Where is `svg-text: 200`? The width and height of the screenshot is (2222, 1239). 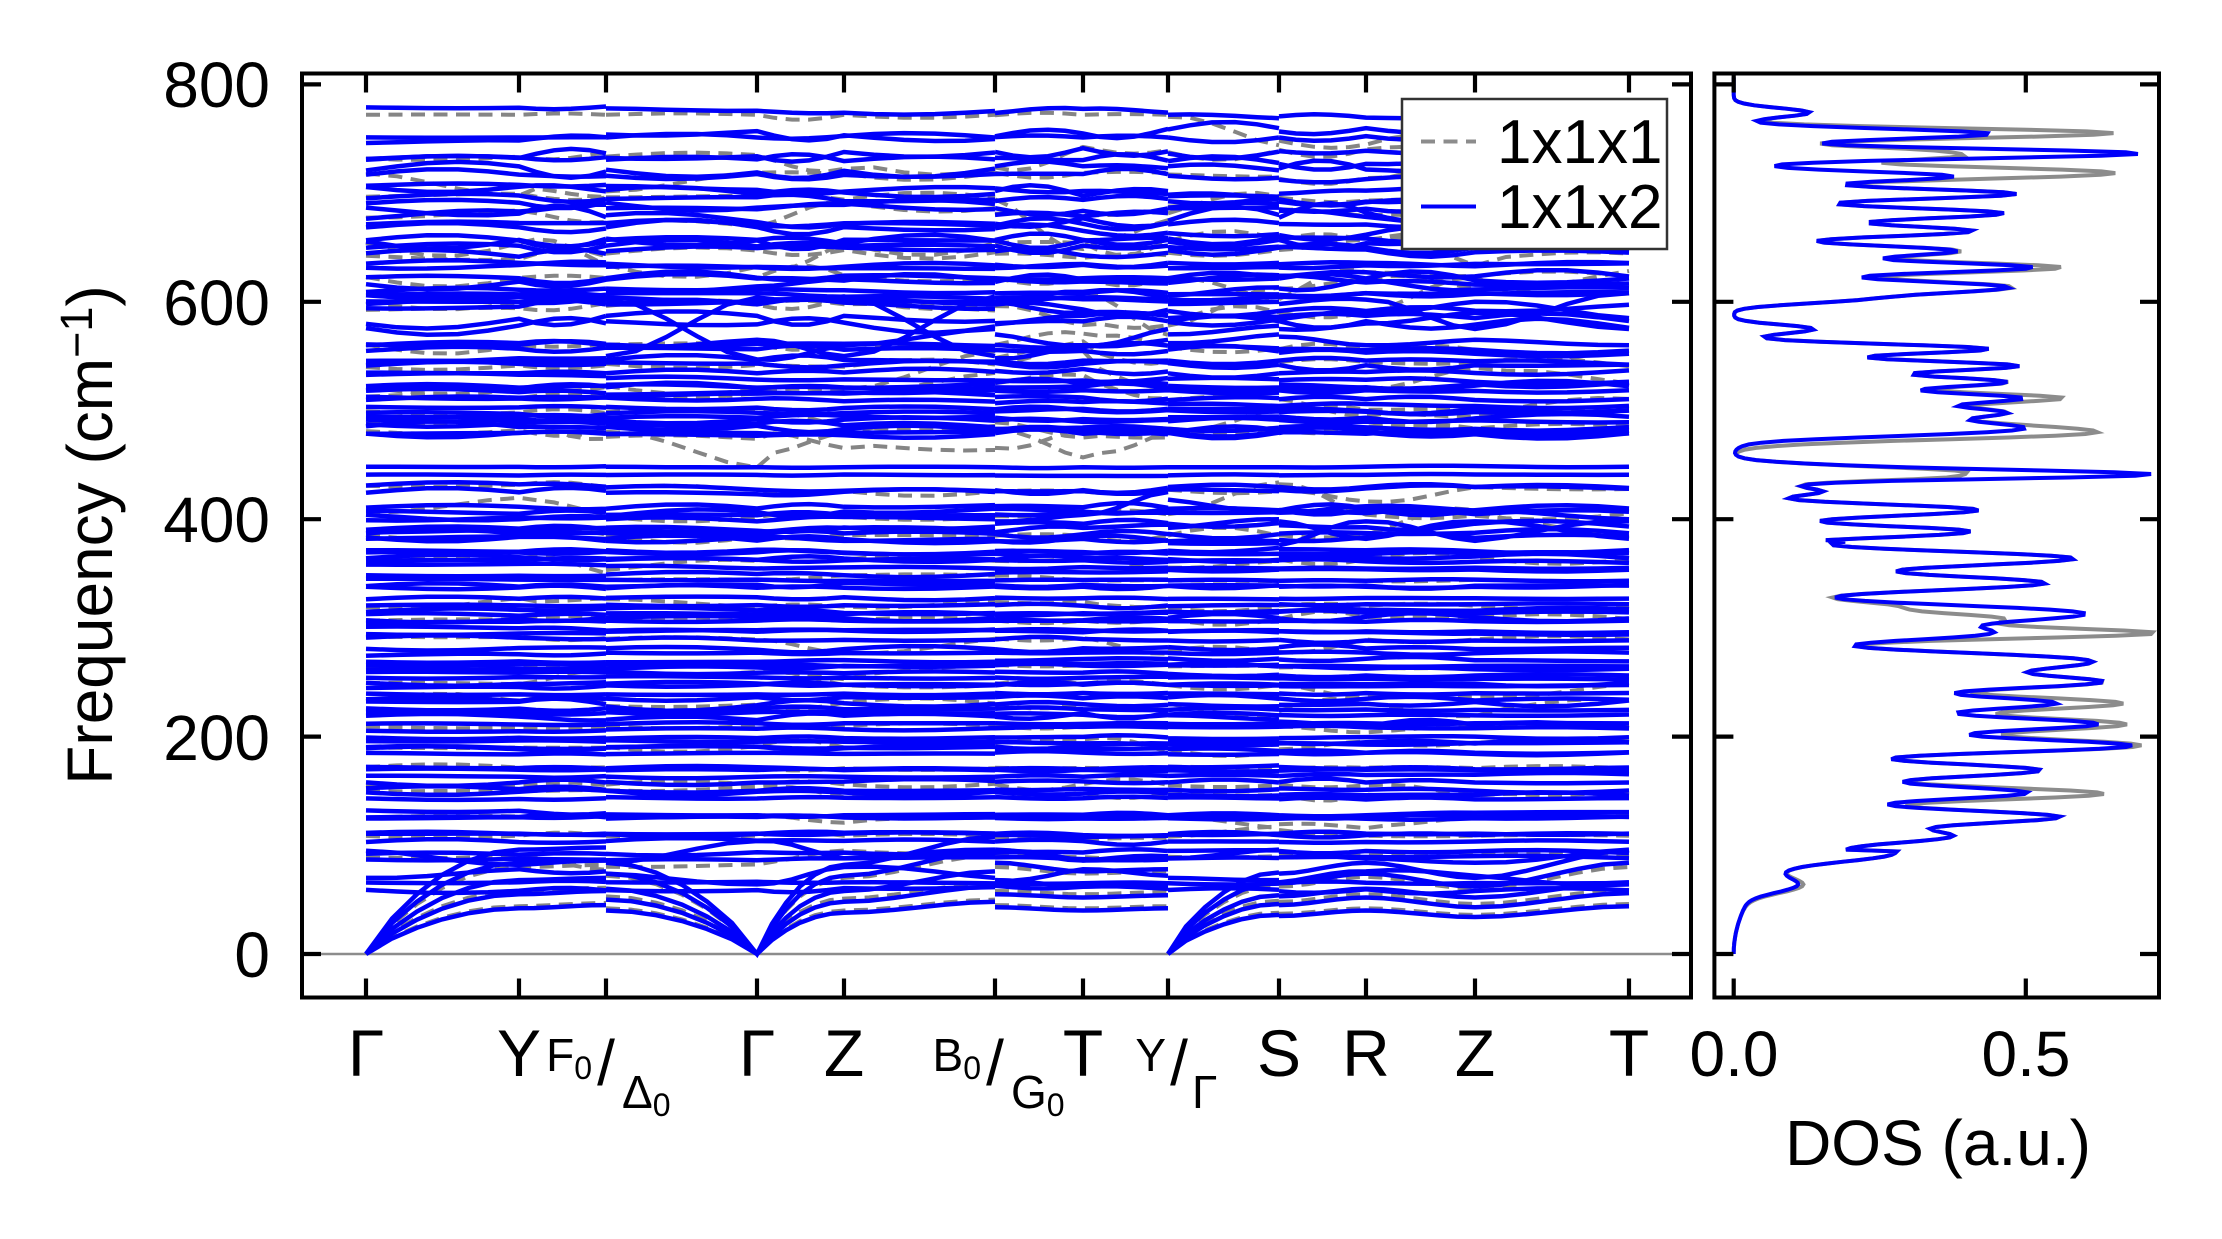 svg-text: 200 is located at coordinates (216, 738).